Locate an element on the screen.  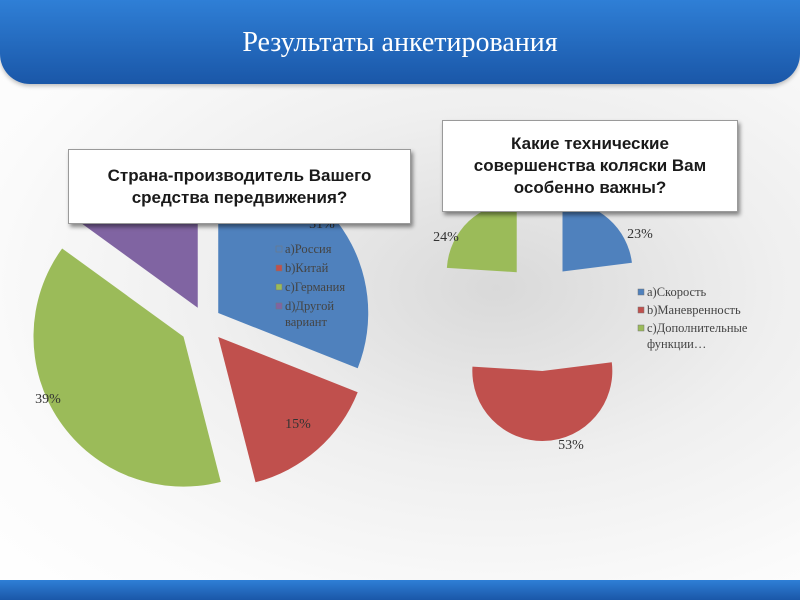
chart2-data-label: 53% is located at coordinates (571, 445).